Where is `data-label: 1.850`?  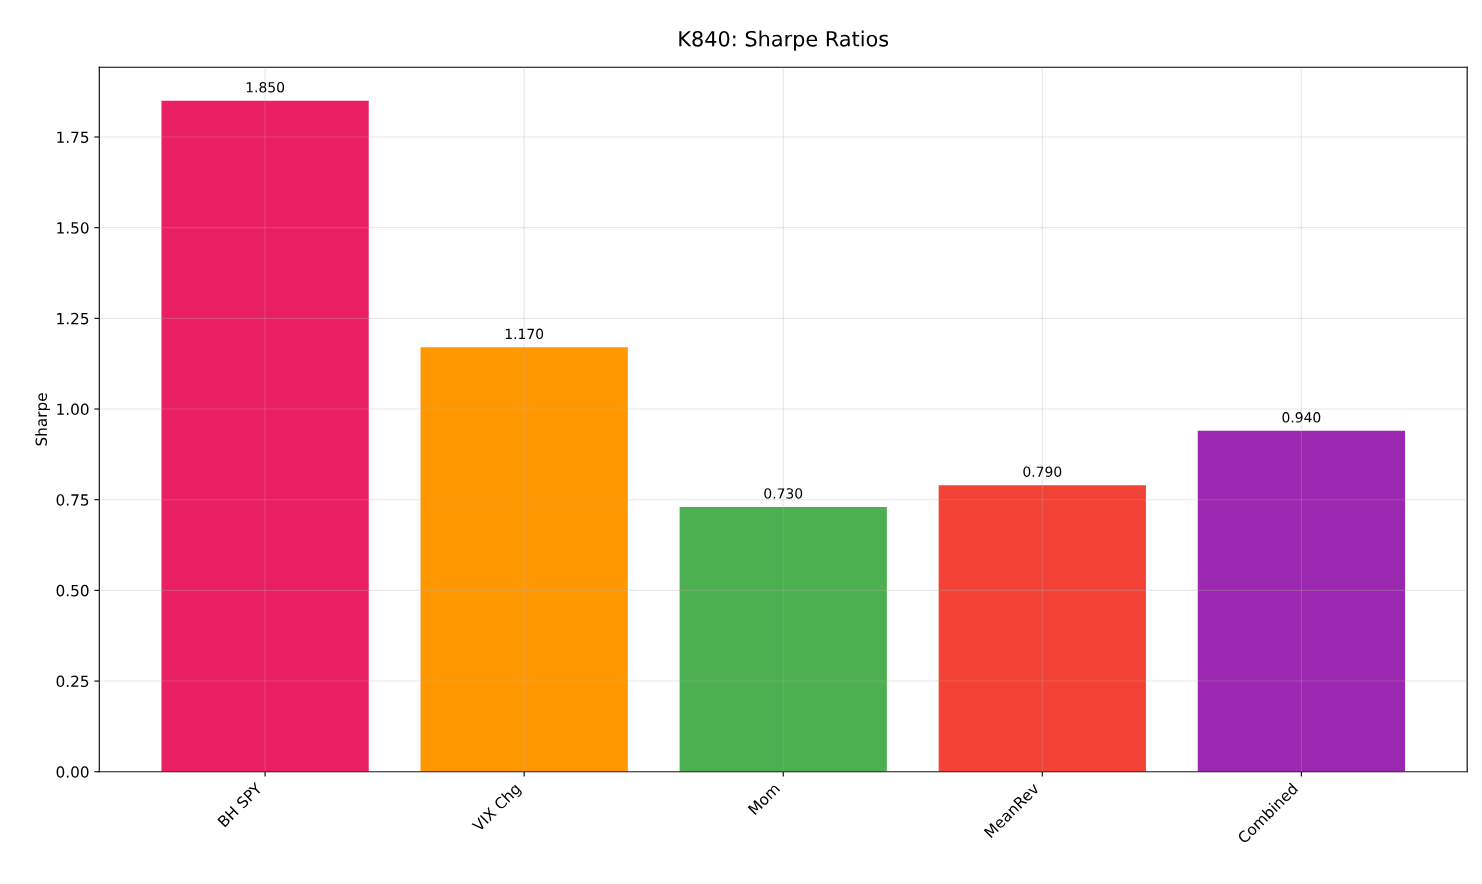 data-label: 1.850 is located at coordinates (265, 87).